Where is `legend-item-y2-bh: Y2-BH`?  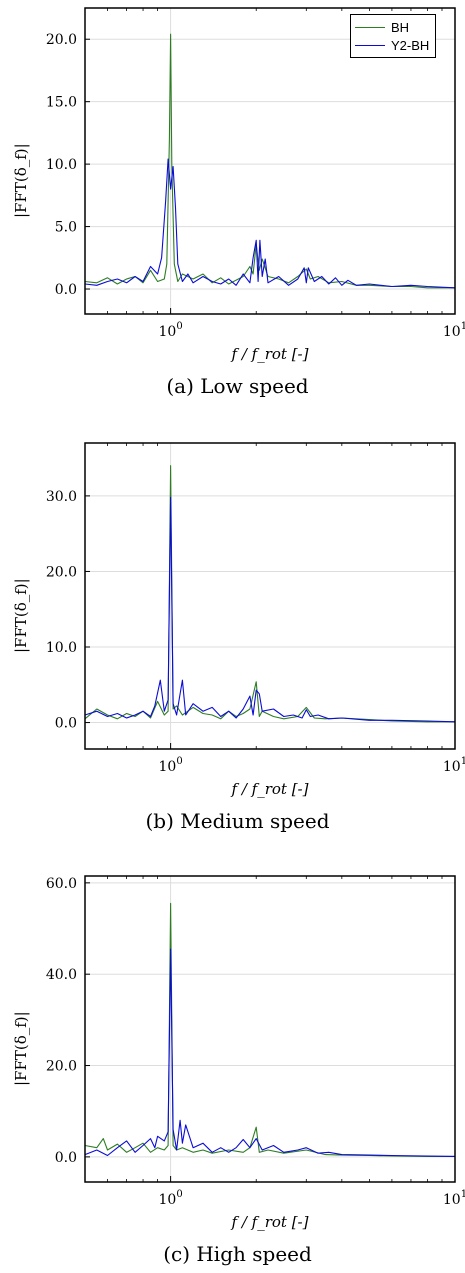 legend-item-y2-bh: Y2-BH is located at coordinates (392, 45).